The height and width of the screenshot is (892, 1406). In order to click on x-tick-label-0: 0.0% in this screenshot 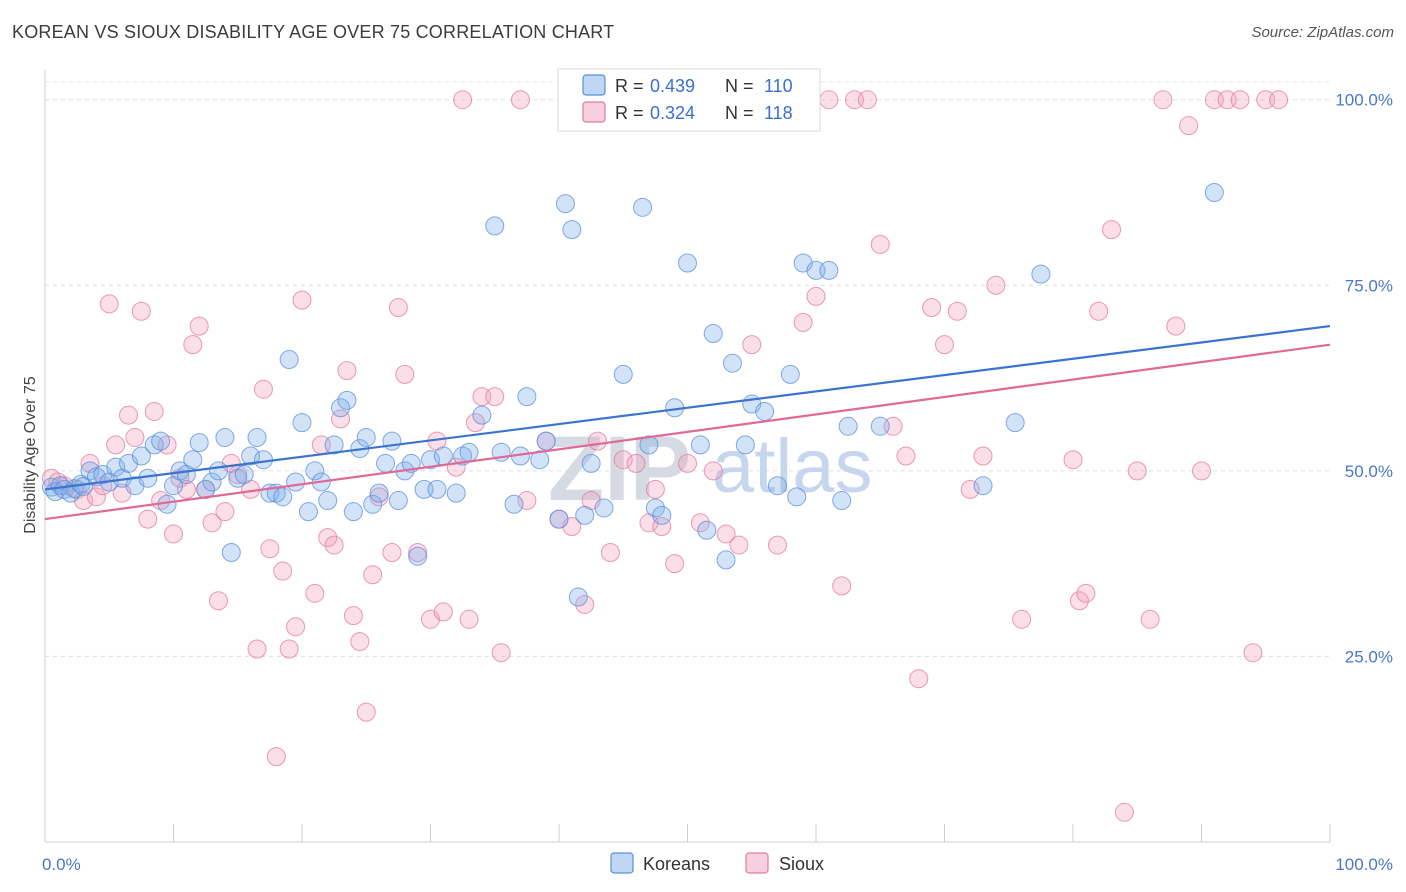, I will do `click(61, 864)`.